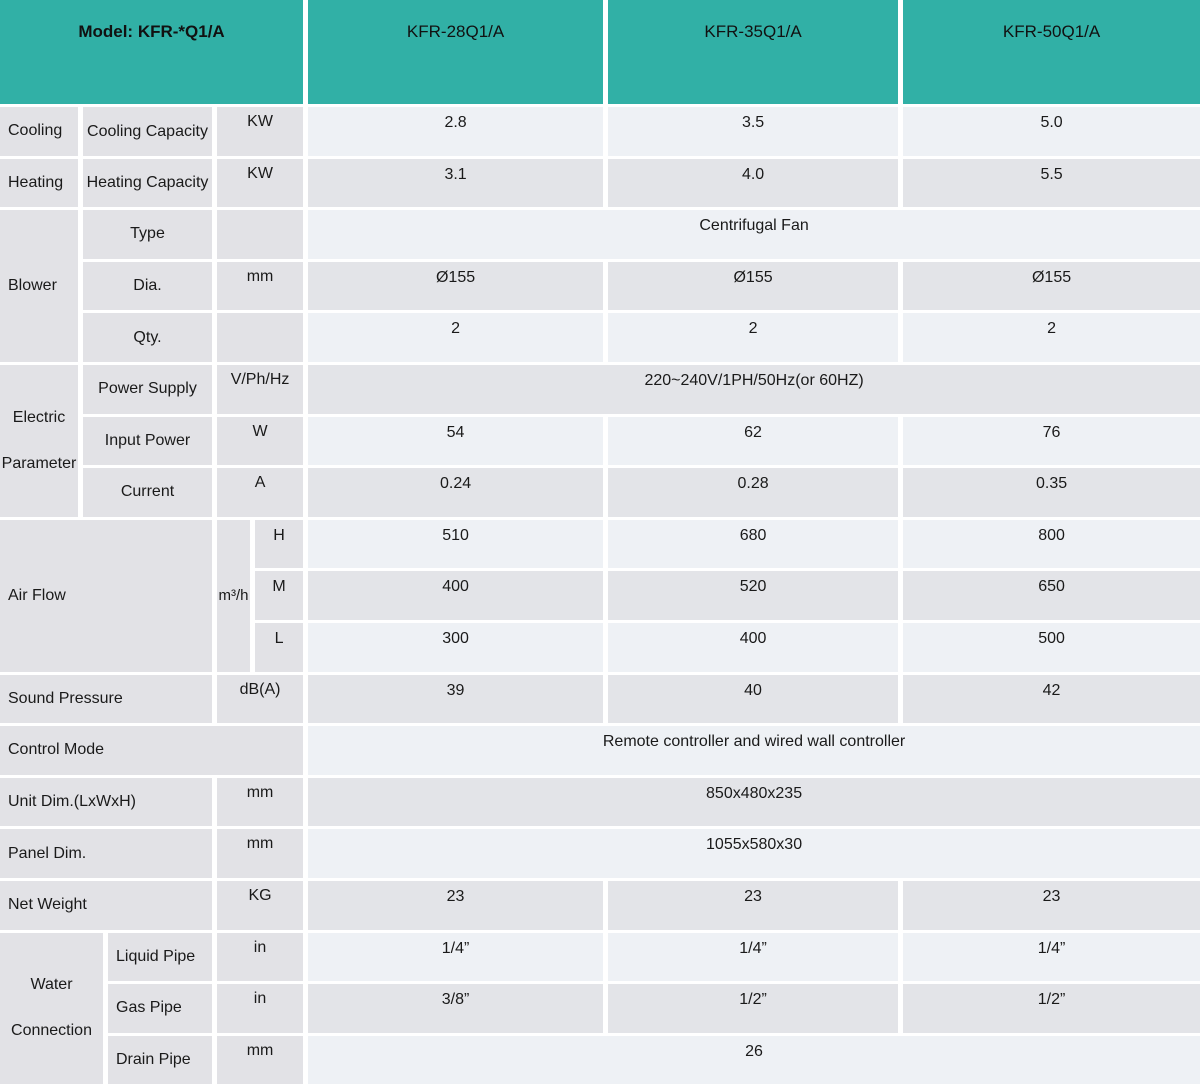 The height and width of the screenshot is (1085, 1200). I want to click on airflow-low-value-kfr35: 400, so click(753, 647).